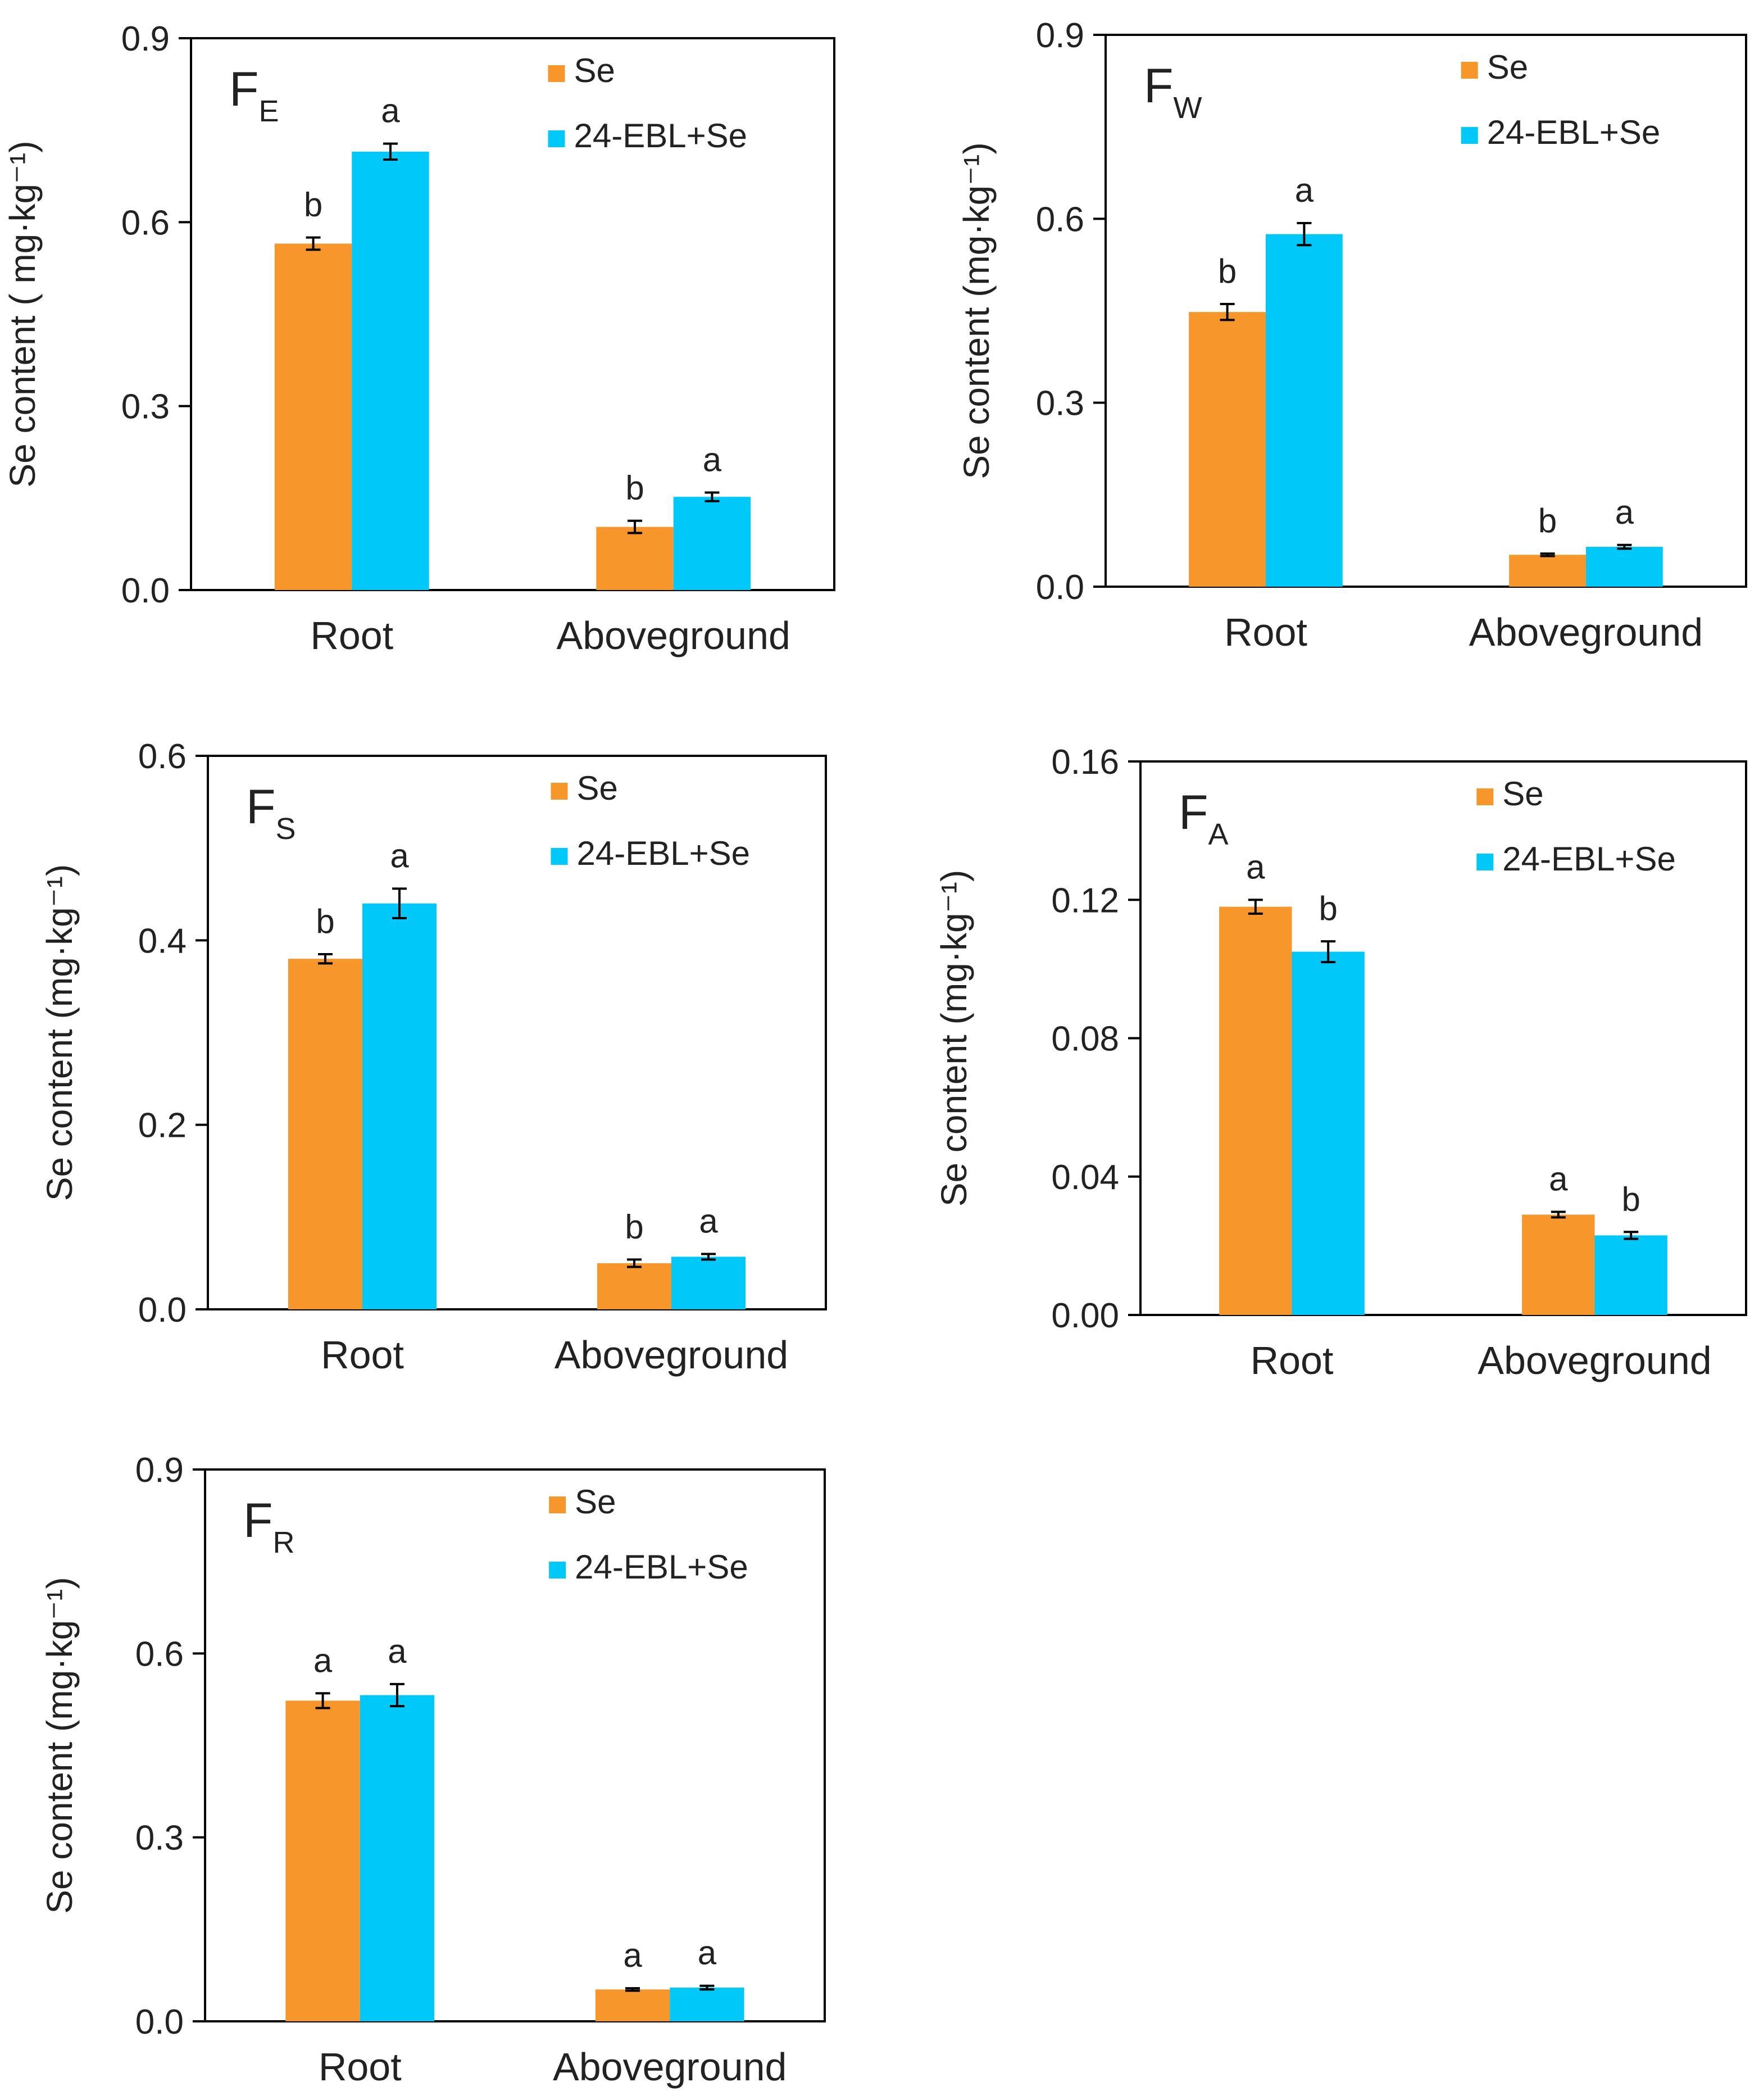 Image resolution: width=1759 pixels, height=2100 pixels. What do you see at coordinates (163, 1125) in the screenshot?
I see `y-tick-label: 0.2` at bounding box center [163, 1125].